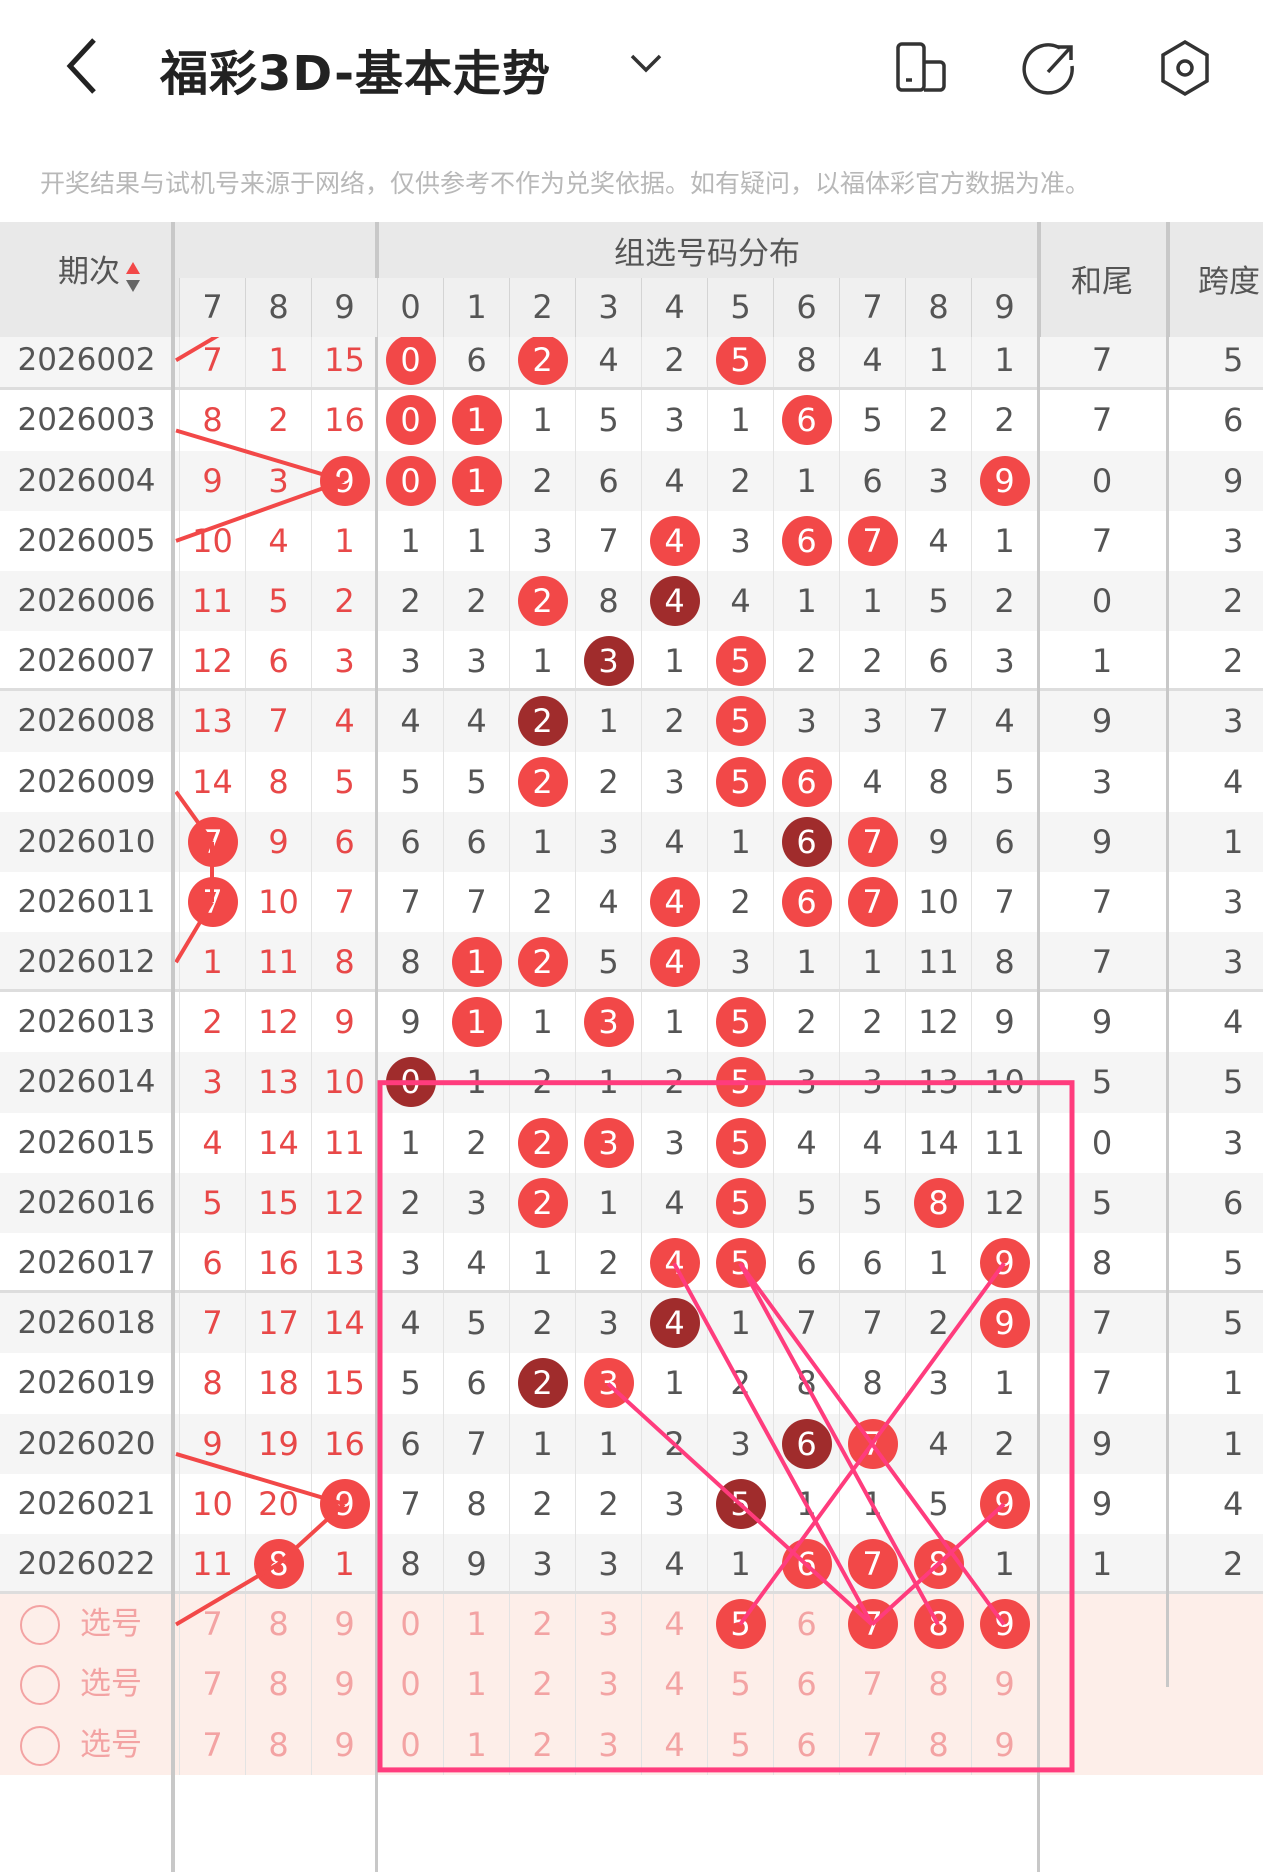 The image size is (1263, 1872). What do you see at coordinates (1004, 1262) in the screenshot?
I see `dist-cell: 9` at bounding box center [1004, 1262].